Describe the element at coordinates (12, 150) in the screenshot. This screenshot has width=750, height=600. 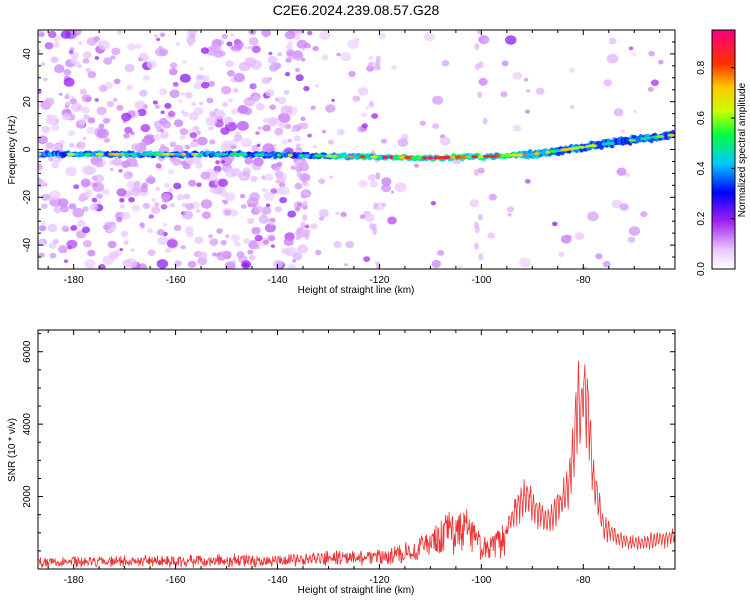
I see `spectrogram-y-label: Frequency (Hz)` at that location.